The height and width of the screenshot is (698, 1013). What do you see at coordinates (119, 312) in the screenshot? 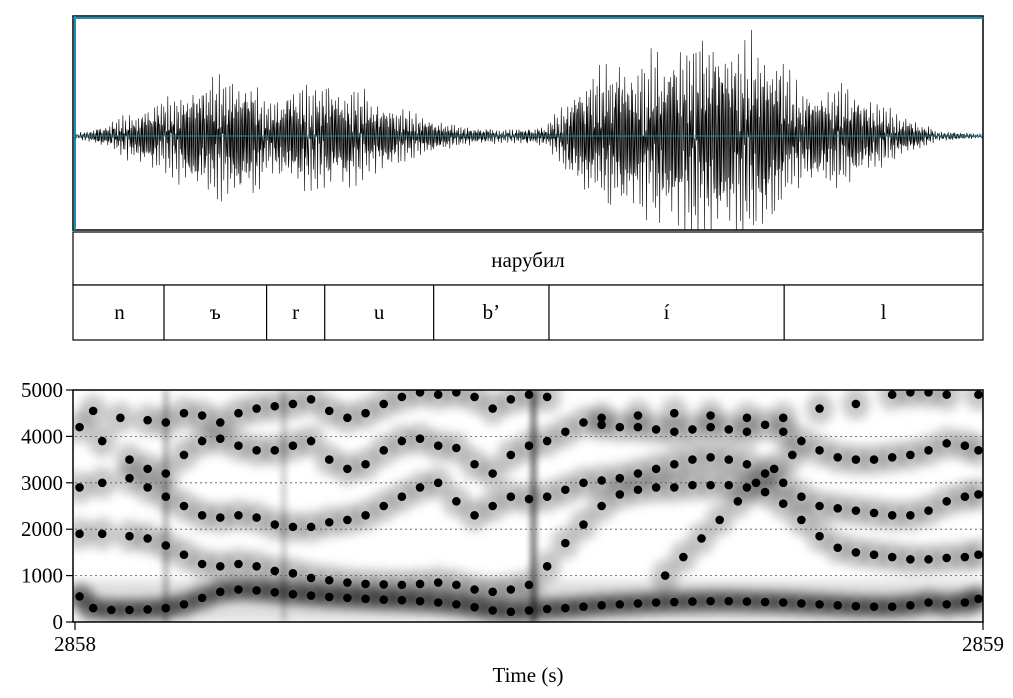
I see `segment-label: n` at bounding box center [119, 312].